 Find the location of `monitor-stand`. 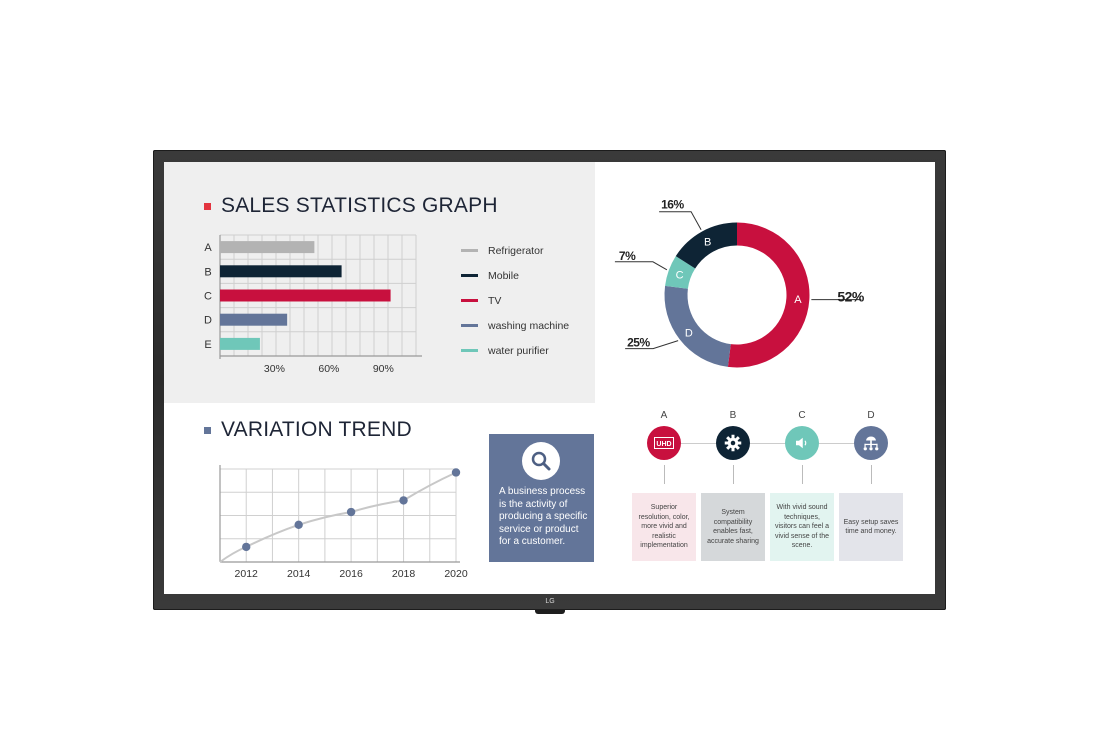

monitor-stand is located at coordinates (550, 611).